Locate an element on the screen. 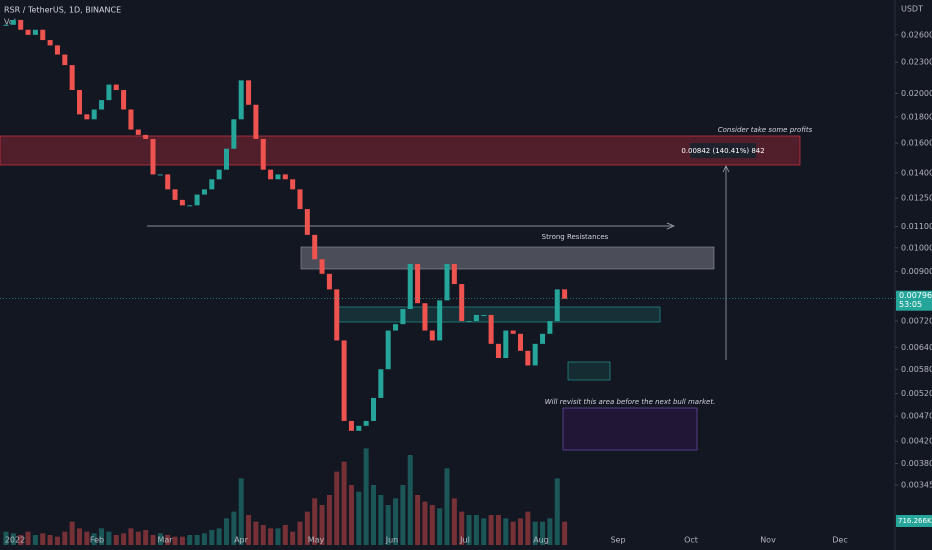 Image resolution: width=932 pixels, height=550 pixels. measure-label: 0.00842 (140.41%) 842 is located at coordinates (722, 151).